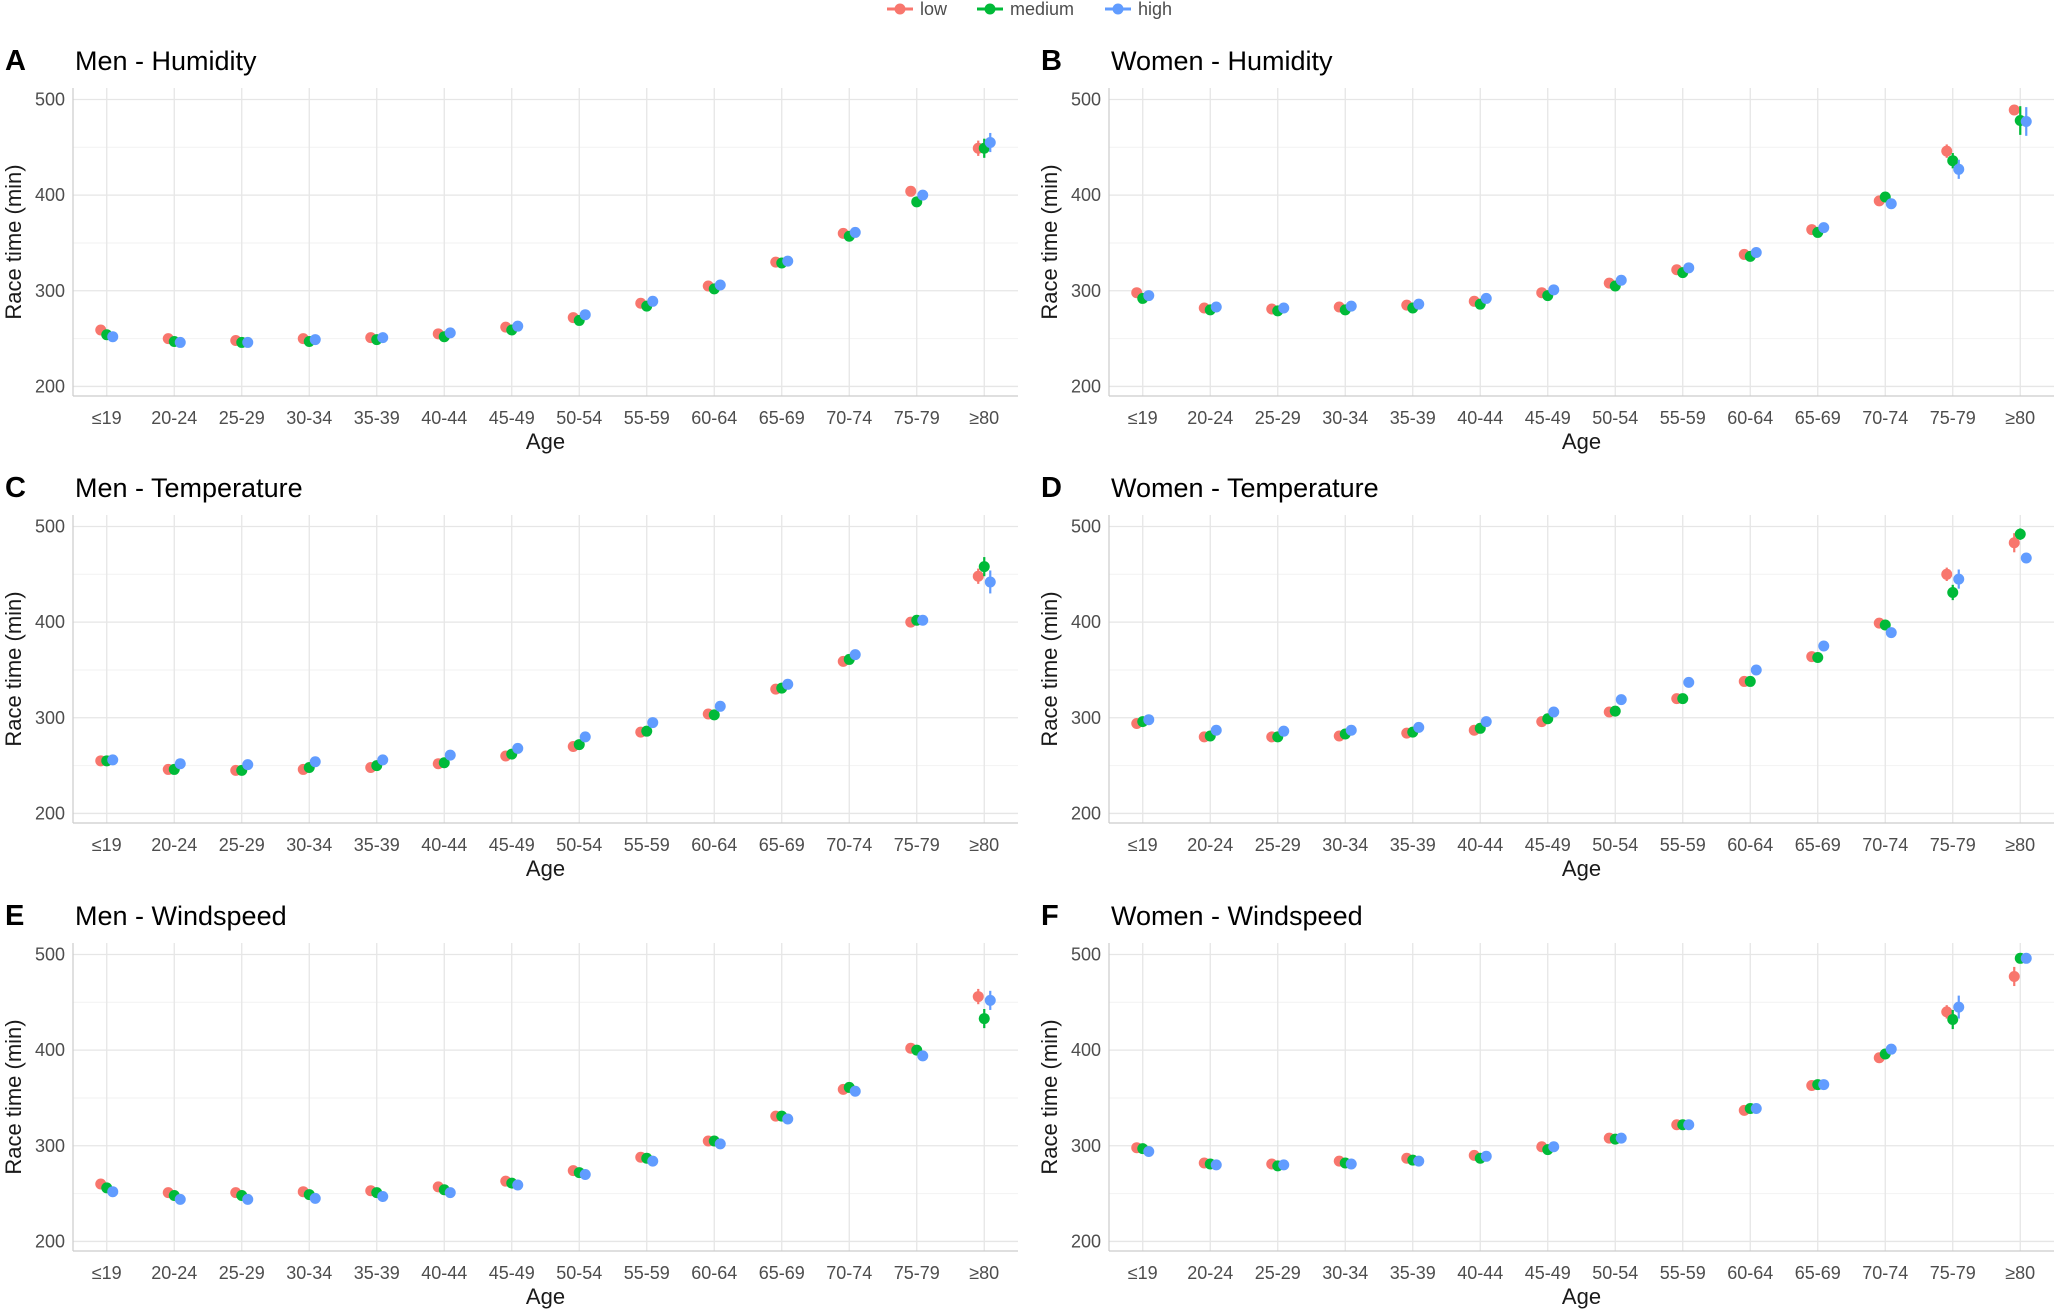 This screenshot has height=1316, width=2056. I want to click on panel-letter: E, so click(14, 916).